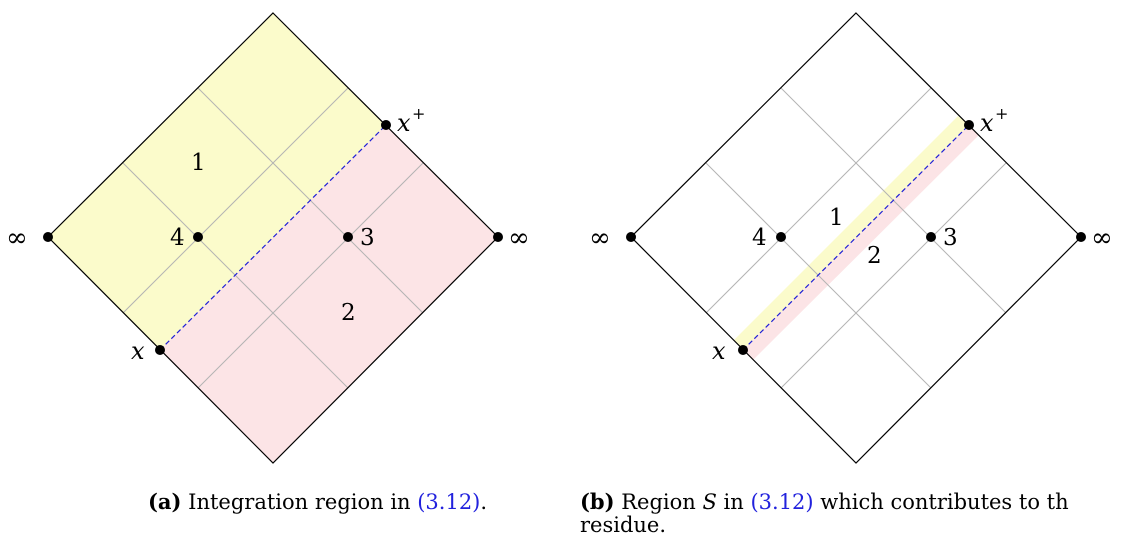  What do you see at coordinates (733, 502) in the screenshot?
I see `caption-b-mid: in` at bounding box center [733, 502].